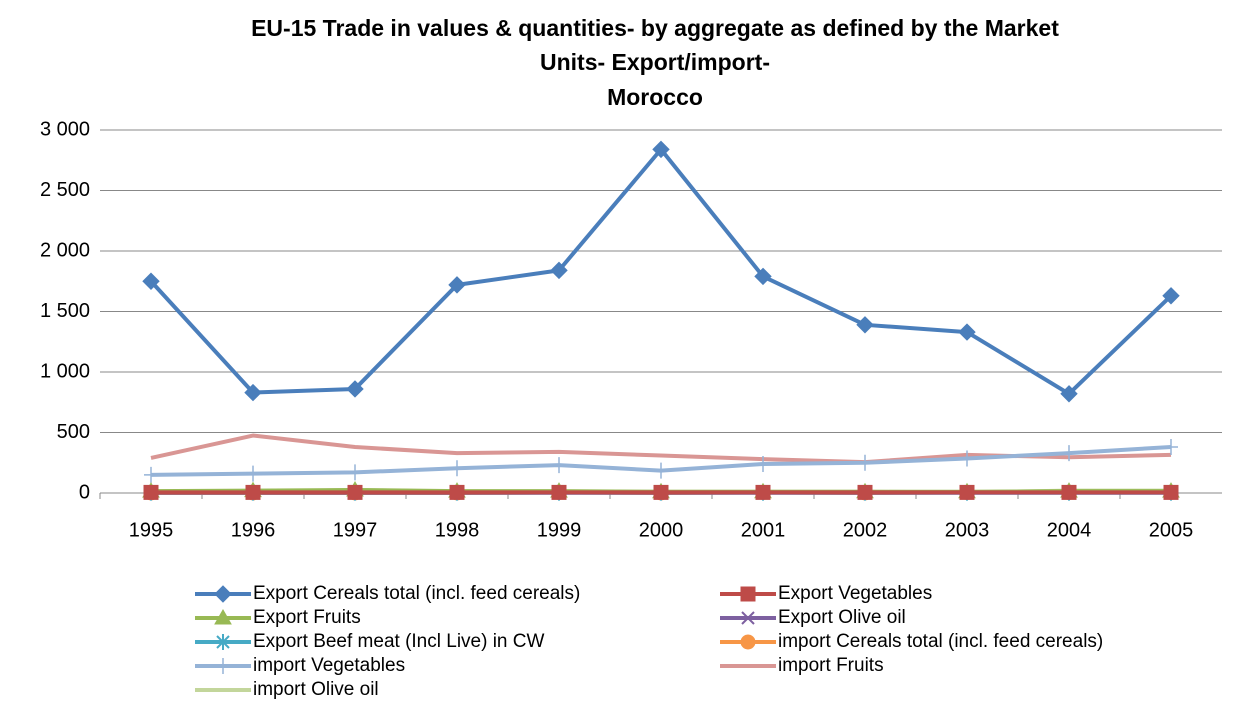 This screenshot has height=724, width=1234. I want to click on y-tick-label: 1 500, so click(65, 311).